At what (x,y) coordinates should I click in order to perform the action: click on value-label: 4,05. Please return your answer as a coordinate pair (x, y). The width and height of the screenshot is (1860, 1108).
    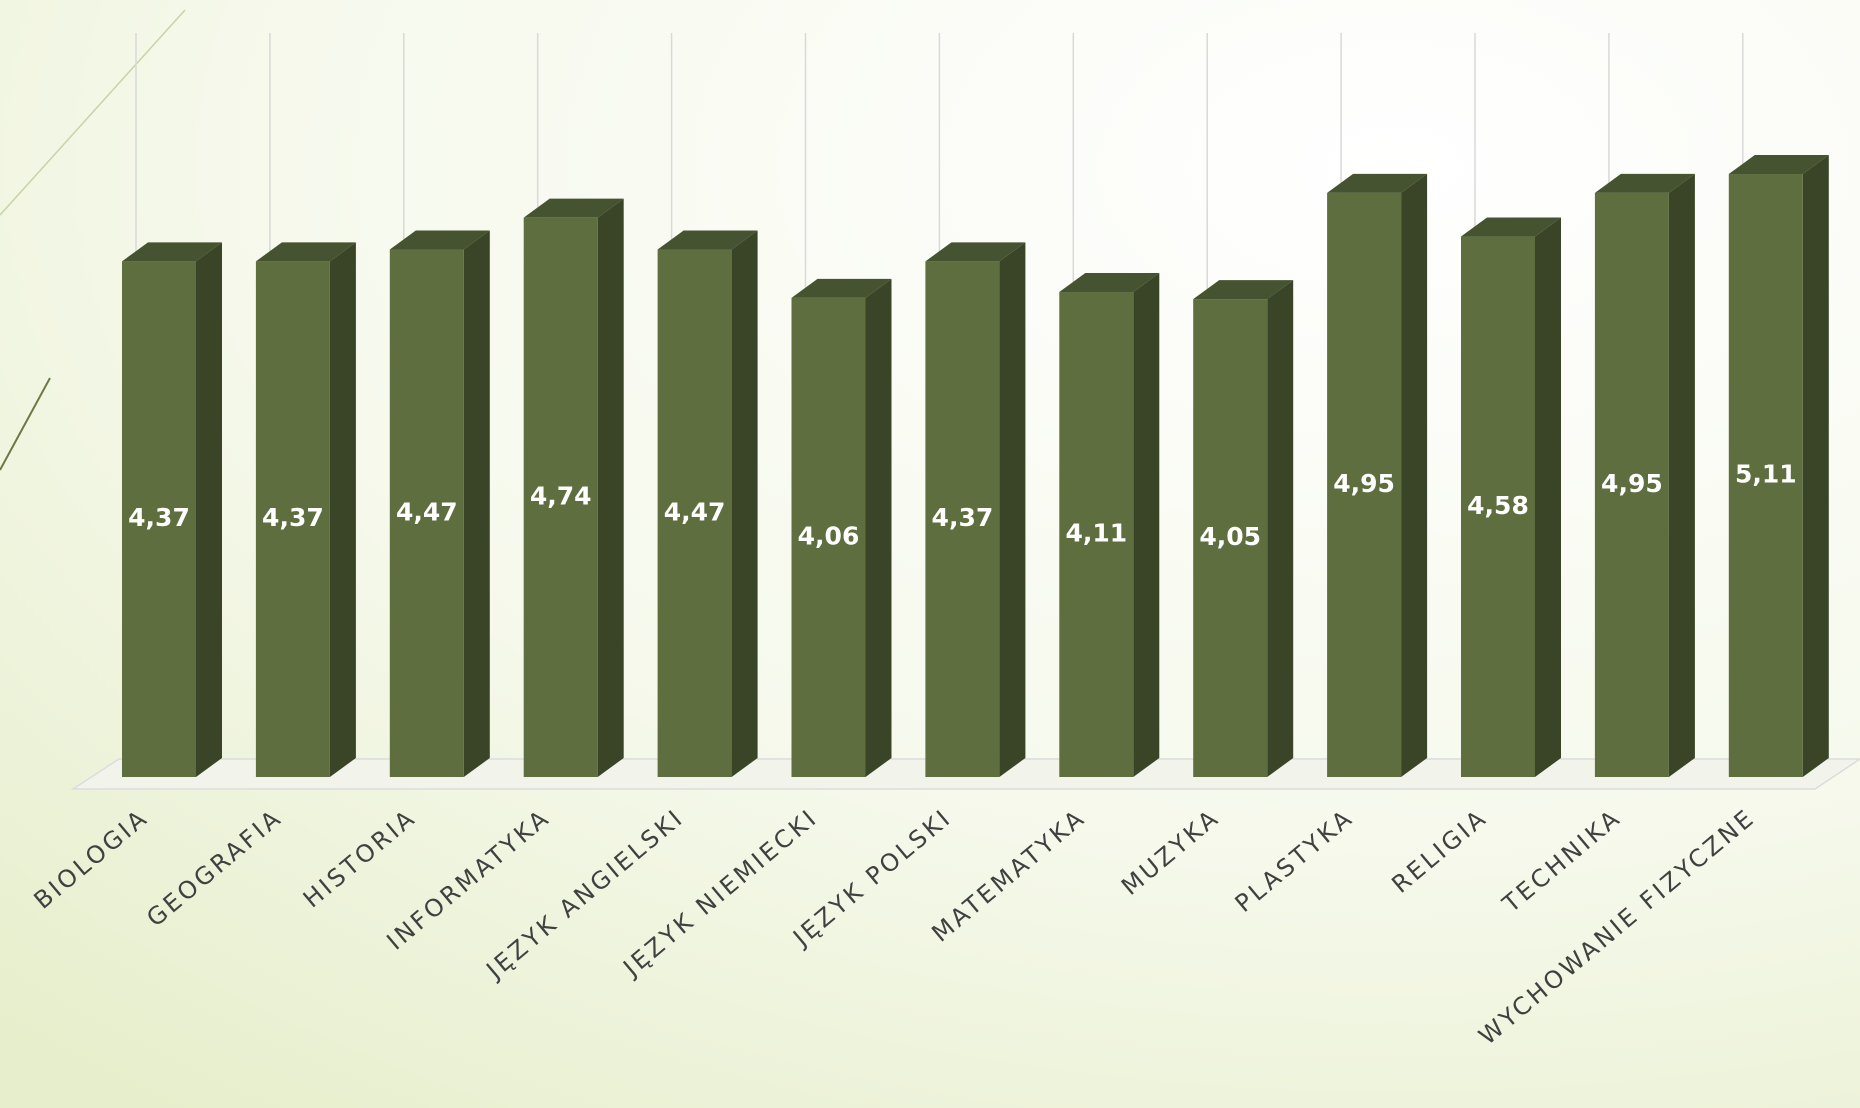
    Looking at the image, I should click on (1230, 536).